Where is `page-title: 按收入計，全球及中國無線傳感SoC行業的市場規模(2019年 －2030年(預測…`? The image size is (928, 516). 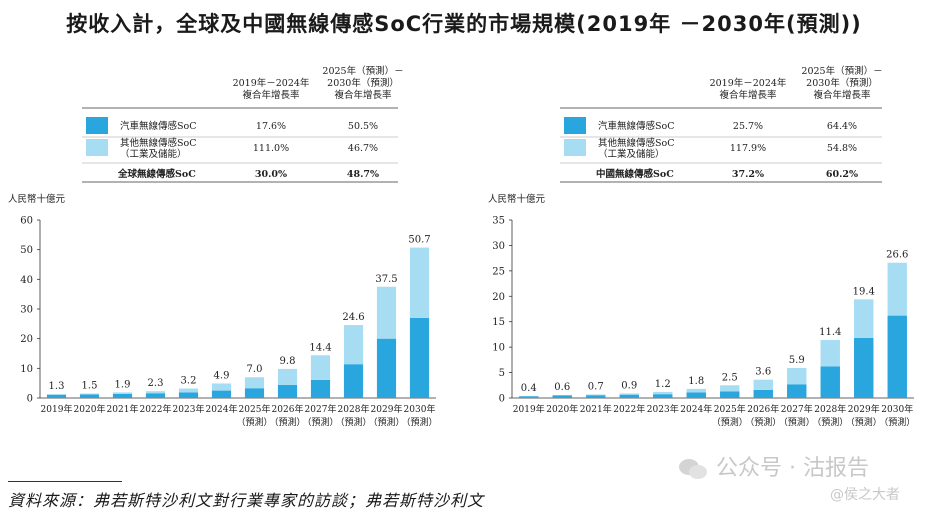
page-title: 按收入計，全球及中國無線傳感SoC行業的市場規模(2019年 －2030年(預測… is located at coordinates (464, 24).